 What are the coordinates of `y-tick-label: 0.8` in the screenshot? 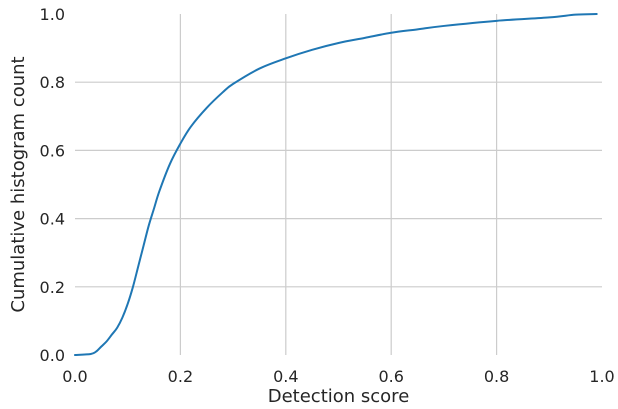 It's located at (52, 82).